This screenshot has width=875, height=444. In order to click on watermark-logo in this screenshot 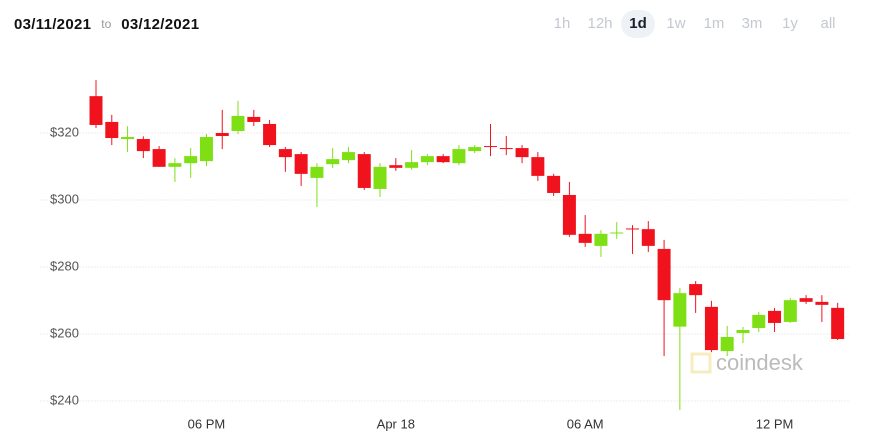, I will do `click(701, 363)`.